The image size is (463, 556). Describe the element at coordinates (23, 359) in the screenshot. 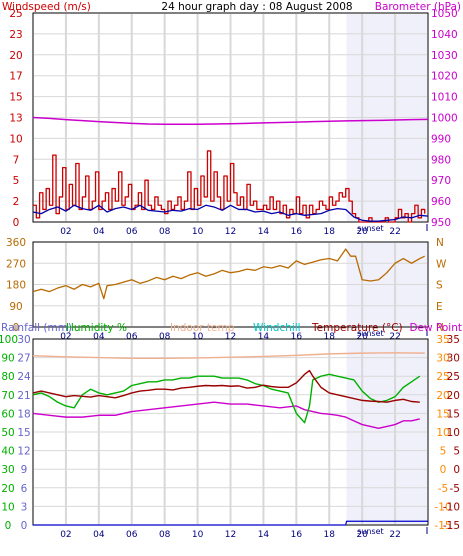

I see `rainfall-tick-label: 27` at that location.